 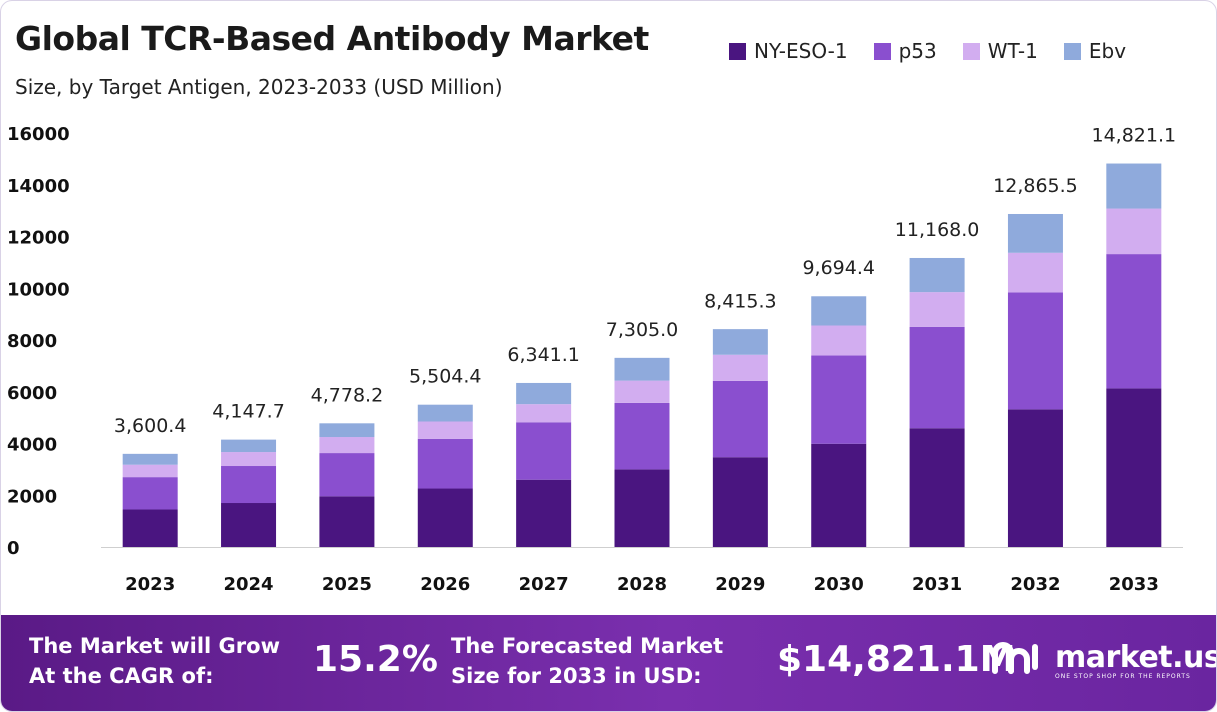 I want to click on brand-name: market.us, so click(x=1136, y=657).